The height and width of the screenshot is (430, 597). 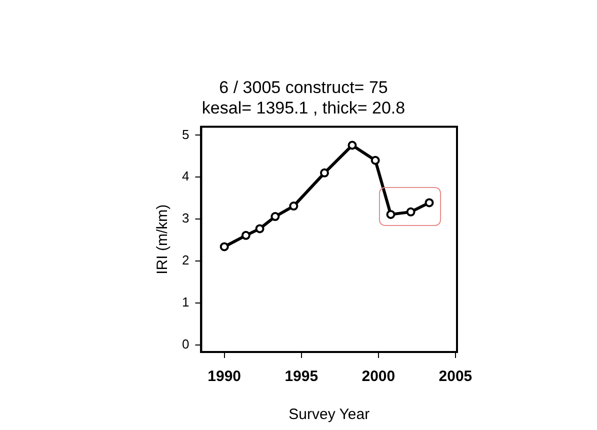 What do you see at coordinates (186, 218) in the screenshot?
I see `y-tick-label: 3` at bounding box center [186, 218].